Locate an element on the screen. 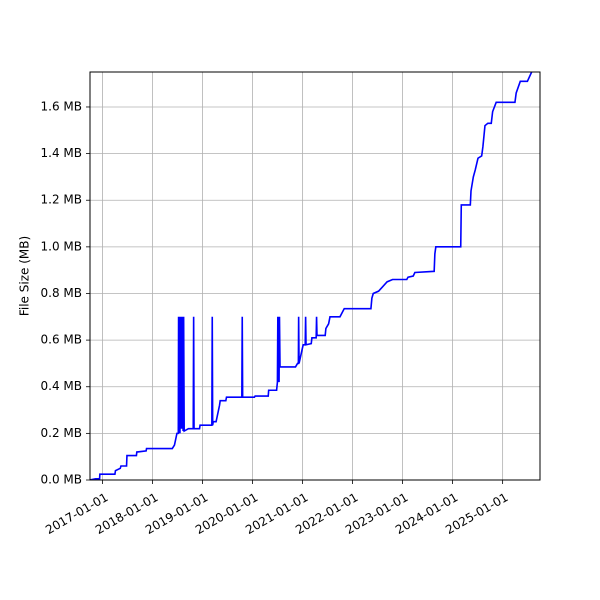  y-tick-label: 0.8 MB is located at coordinates (61, 293).